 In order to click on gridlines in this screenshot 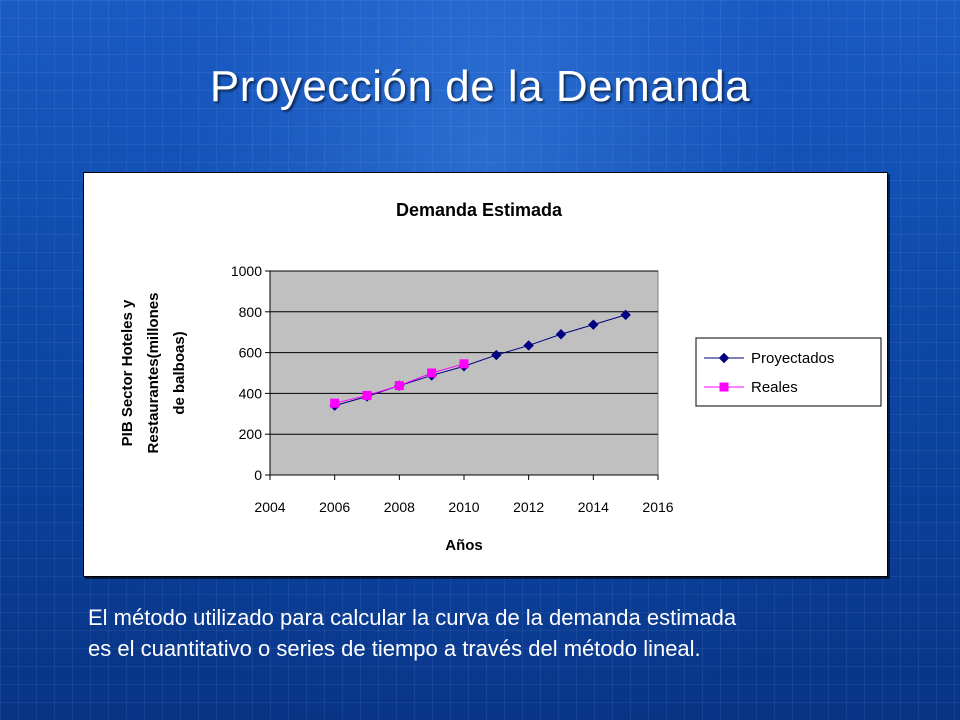, I will do `click(464, 352)`.